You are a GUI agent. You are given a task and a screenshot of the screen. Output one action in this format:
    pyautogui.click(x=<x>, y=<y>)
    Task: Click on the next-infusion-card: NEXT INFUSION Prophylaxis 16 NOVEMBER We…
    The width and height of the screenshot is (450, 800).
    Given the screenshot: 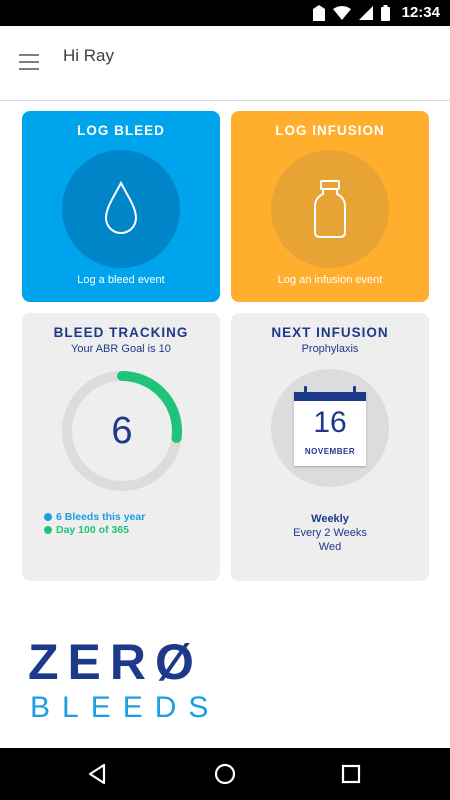 What is the action you would take?
    pyautogui.click(x=330, y=447)
    